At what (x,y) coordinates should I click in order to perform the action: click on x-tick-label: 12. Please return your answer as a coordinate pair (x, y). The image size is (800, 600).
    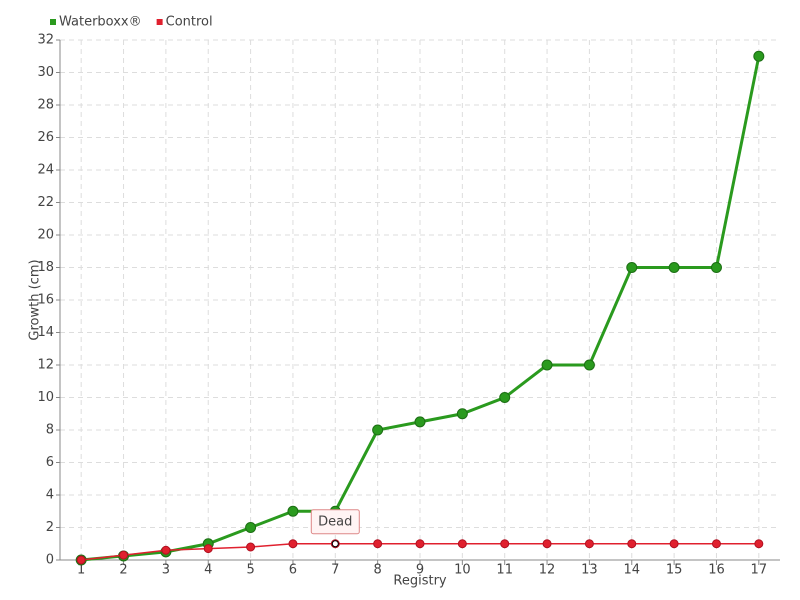
    Looking at the image, I should click on (547, 570).